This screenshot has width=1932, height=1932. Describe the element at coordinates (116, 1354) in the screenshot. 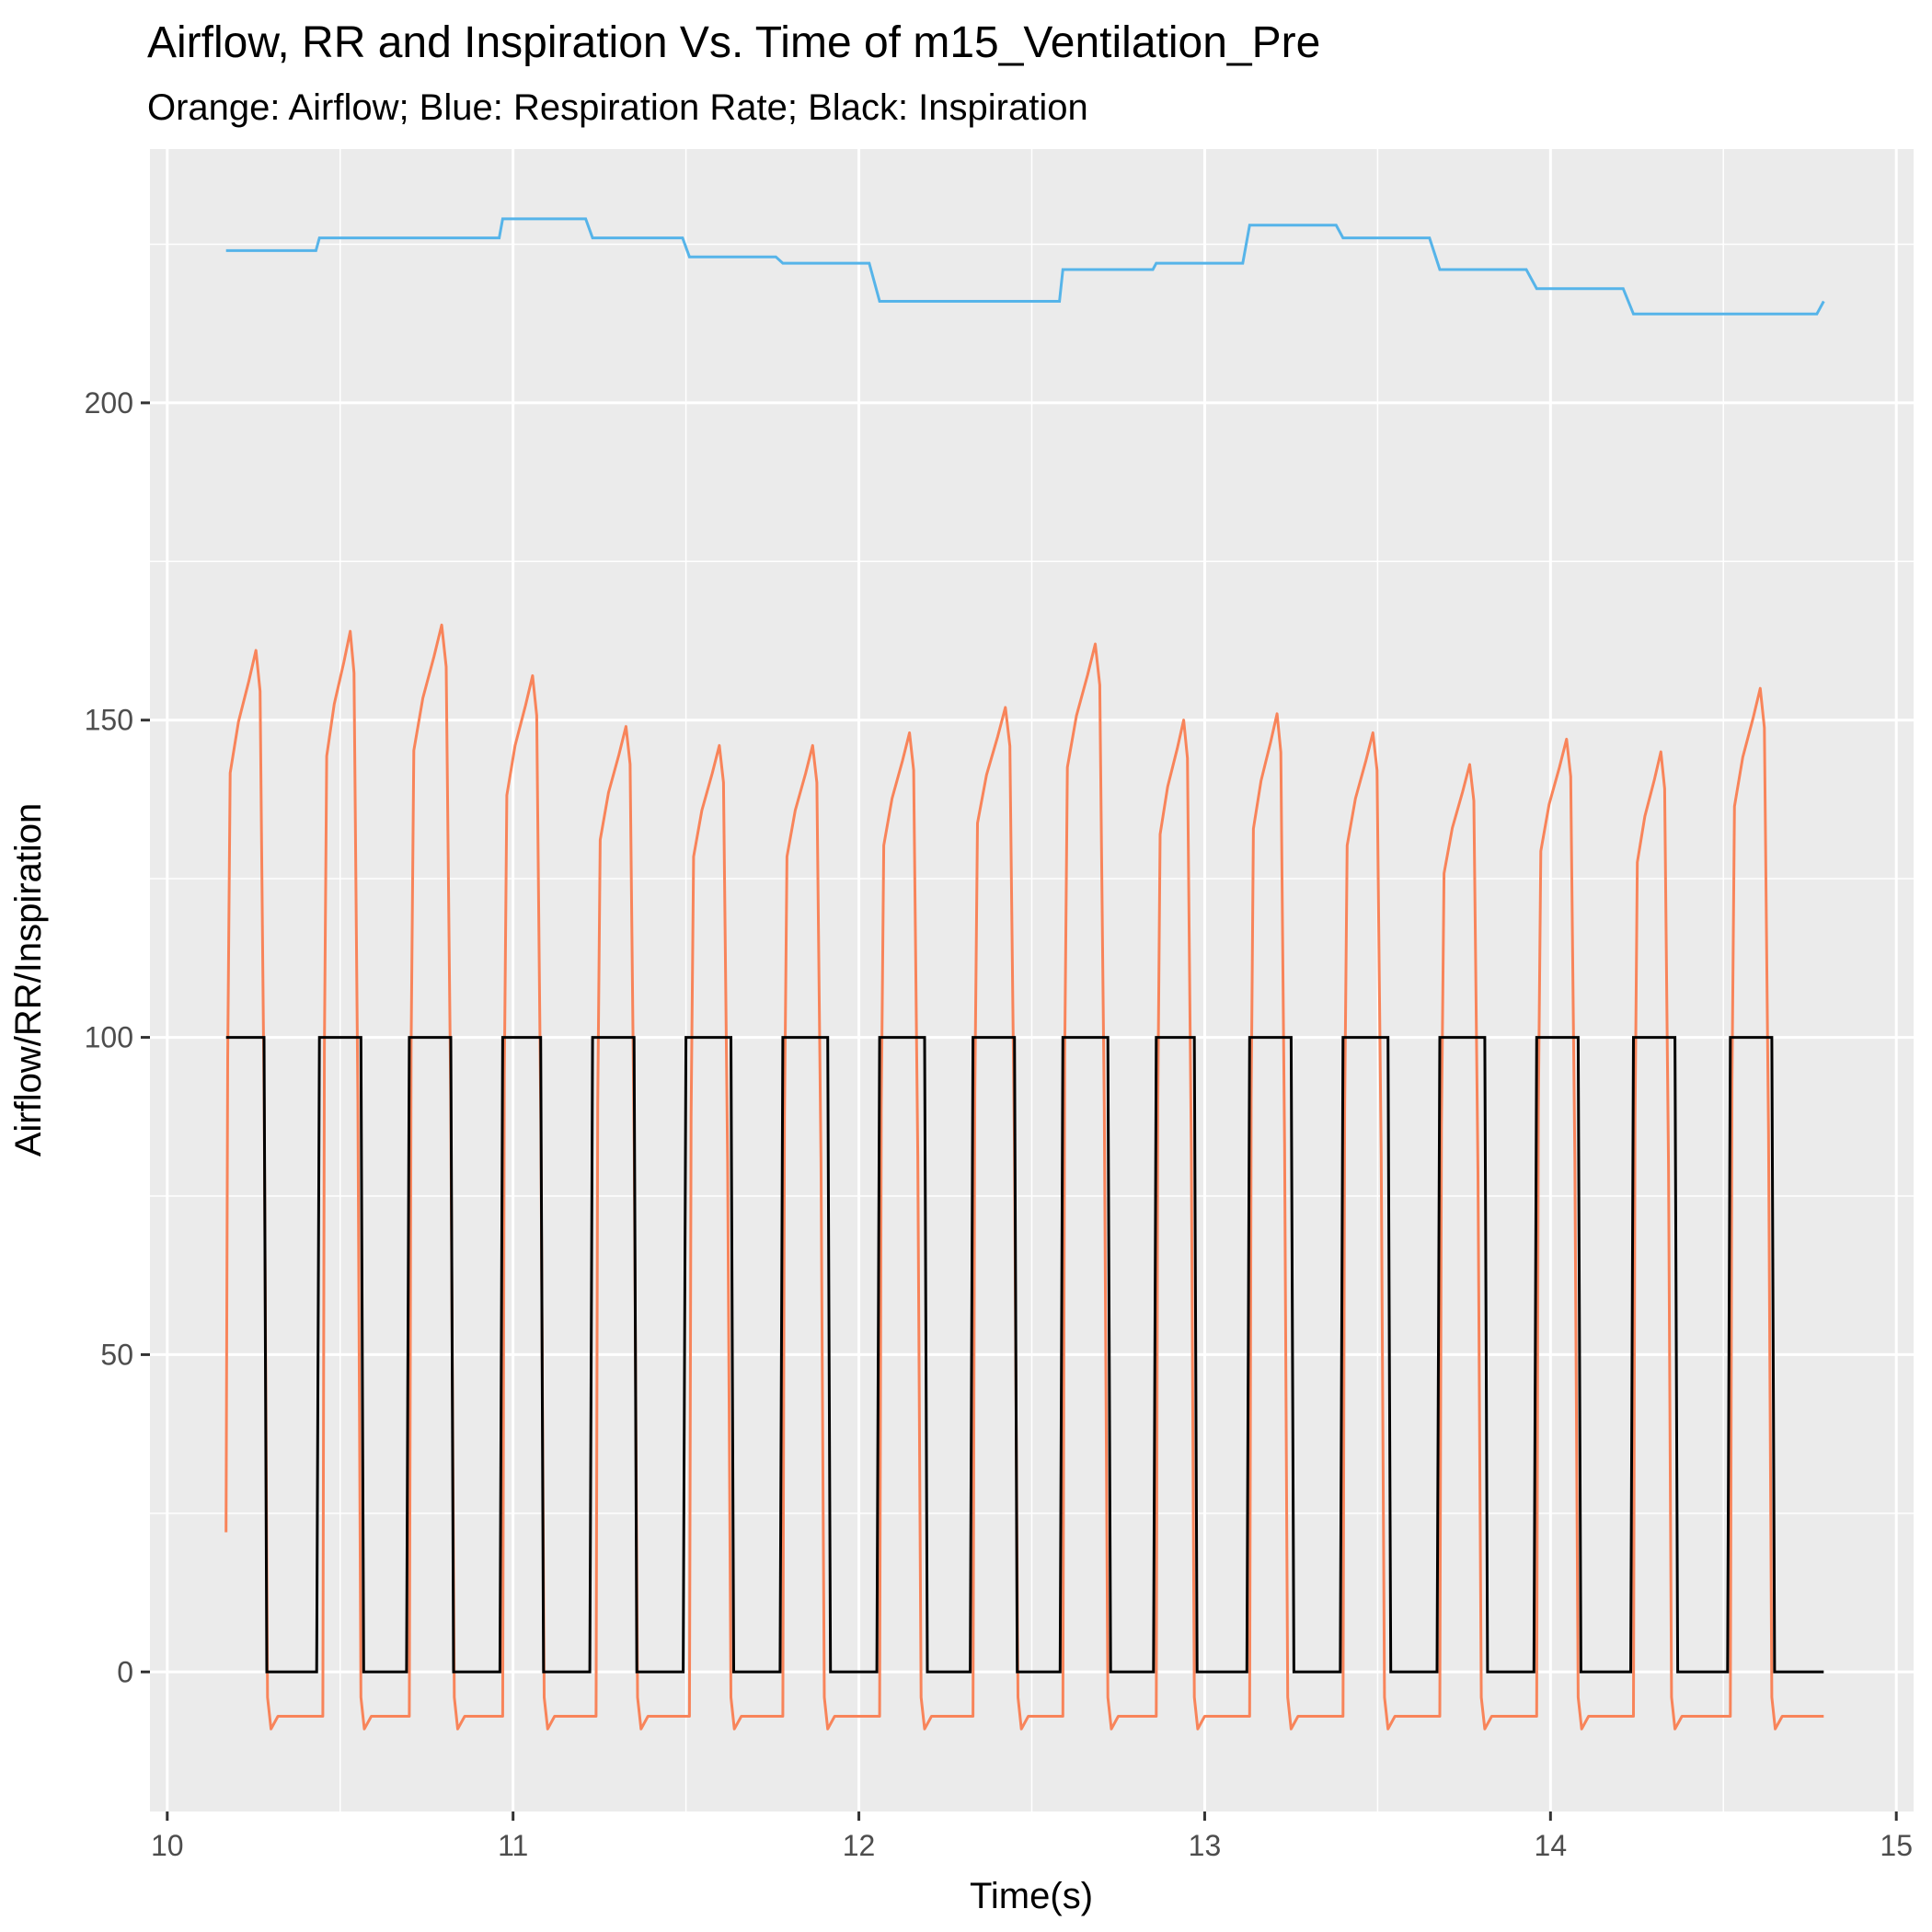

I see `y-tick-label: 50` at that location.